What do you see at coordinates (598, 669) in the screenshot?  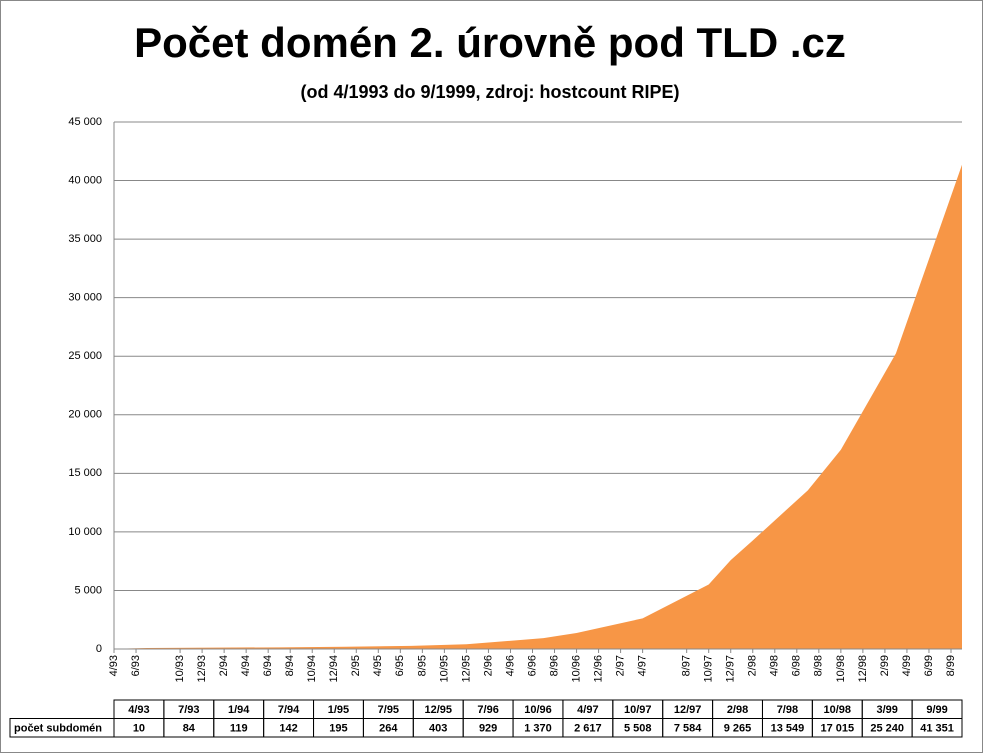 I see `x-tick-label: 12/96` at bounding box center [598, 669].